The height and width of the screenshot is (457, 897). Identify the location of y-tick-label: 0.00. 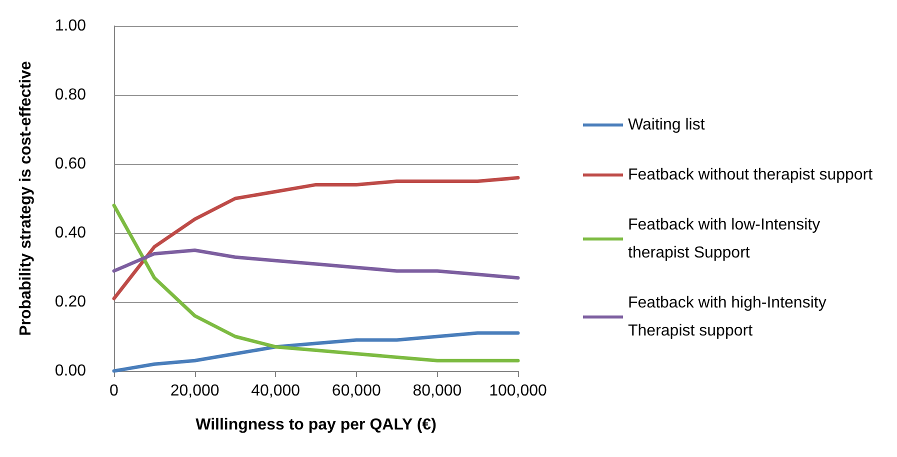
(70, 371).